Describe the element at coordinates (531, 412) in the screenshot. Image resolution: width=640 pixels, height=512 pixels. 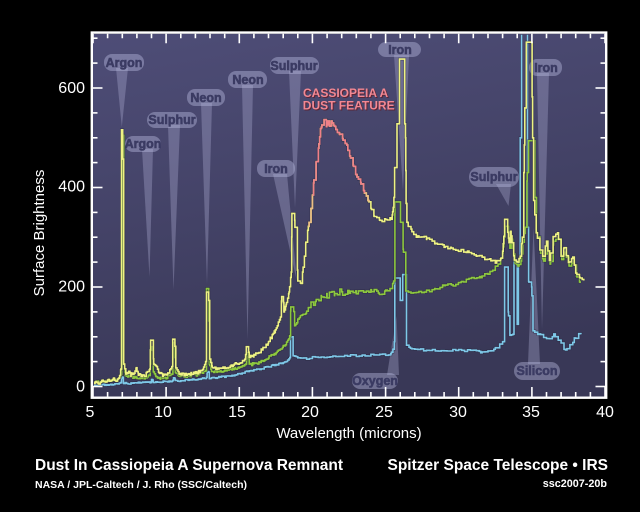
I see `svg-text: 35` at that location.